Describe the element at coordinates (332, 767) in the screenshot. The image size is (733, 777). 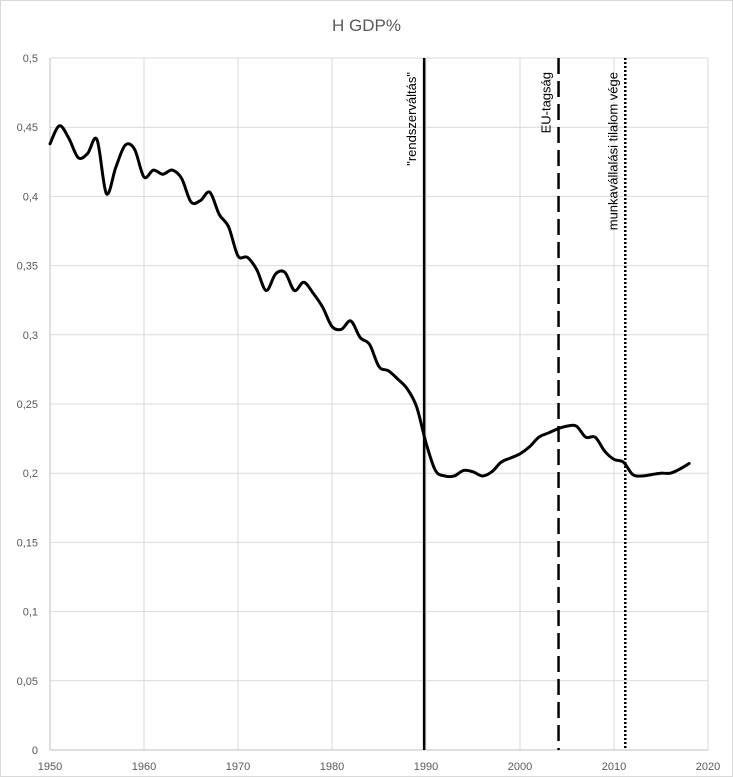
I see `x-tick-label: 1980` at that location.